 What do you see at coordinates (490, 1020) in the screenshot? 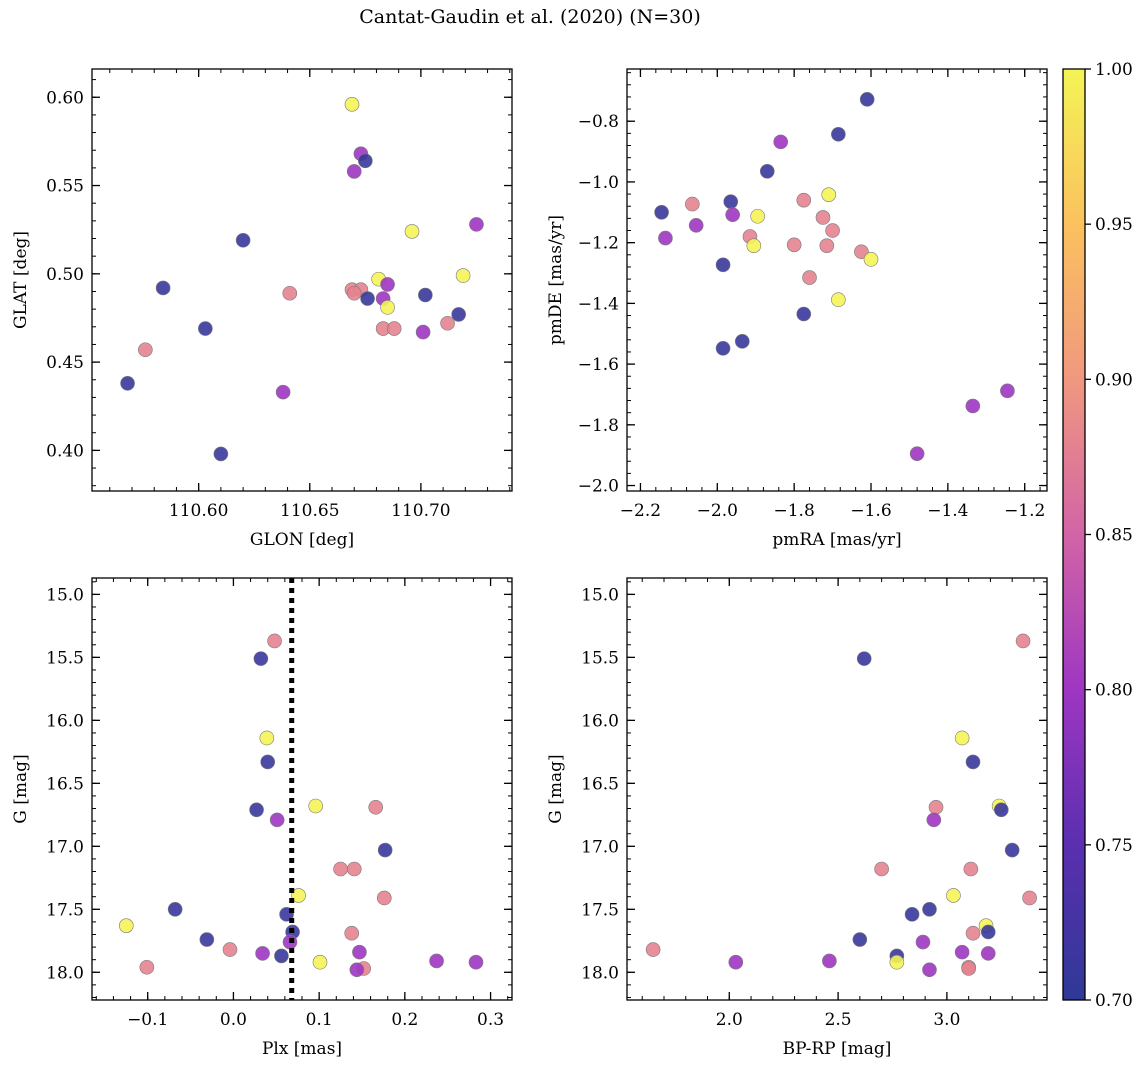
I see `x-tick-label: 0.3` at bounding box center [490, 1020].